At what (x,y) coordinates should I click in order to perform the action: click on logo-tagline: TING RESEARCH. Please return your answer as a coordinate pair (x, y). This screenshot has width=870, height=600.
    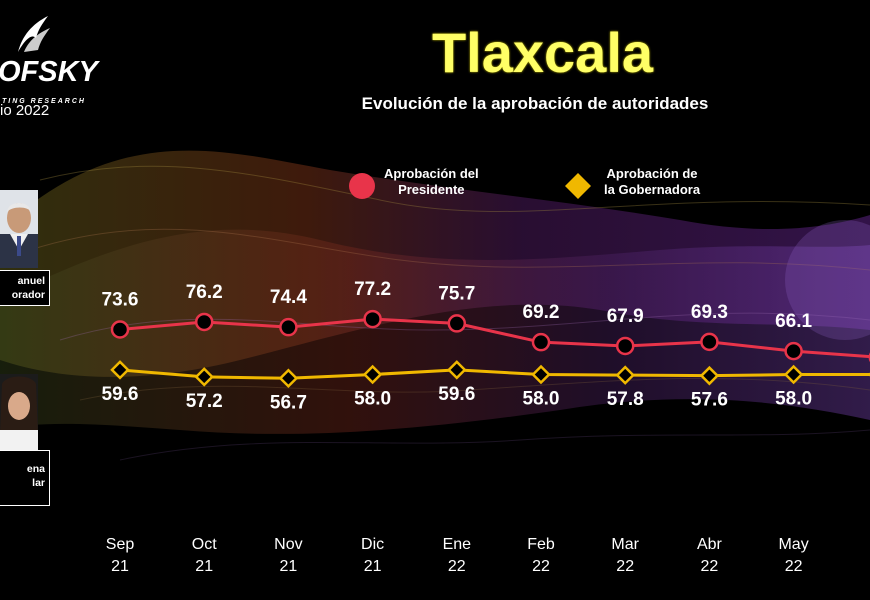
    Looking at the image, I should click on (44, 101).